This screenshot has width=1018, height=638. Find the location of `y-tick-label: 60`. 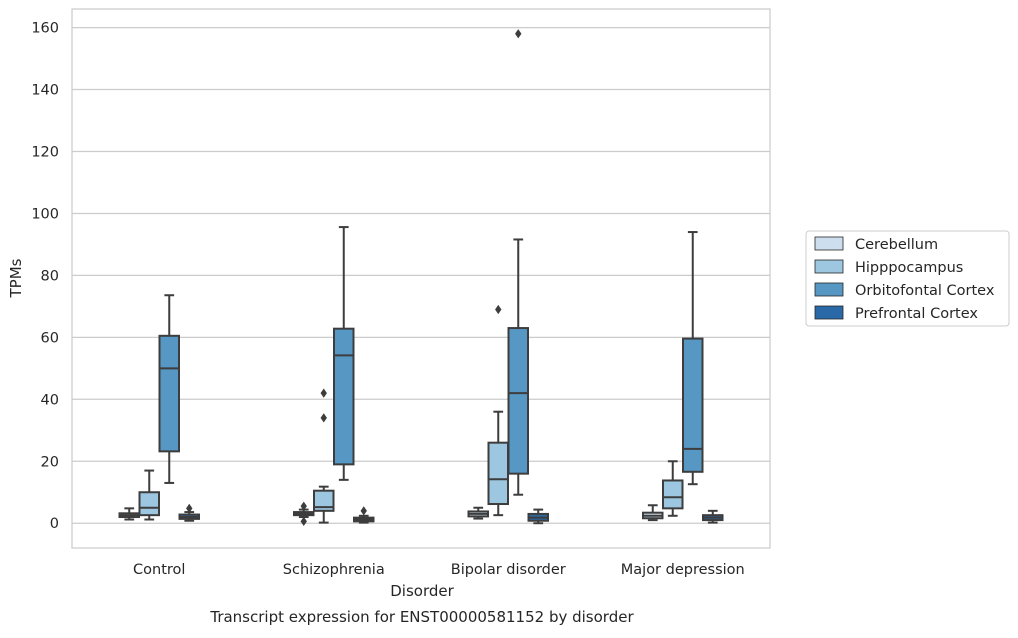

y-tick-label: 60 is located at coordinates (50, 338).